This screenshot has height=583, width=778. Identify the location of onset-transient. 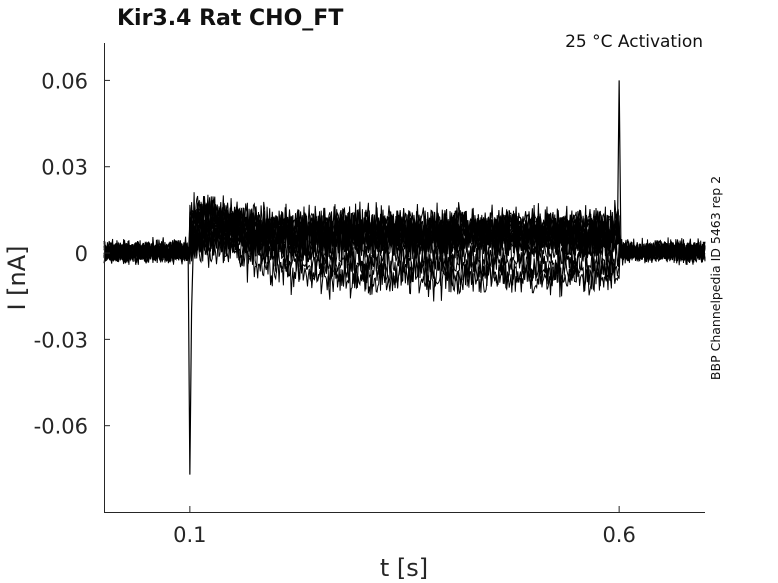
(190, 361).